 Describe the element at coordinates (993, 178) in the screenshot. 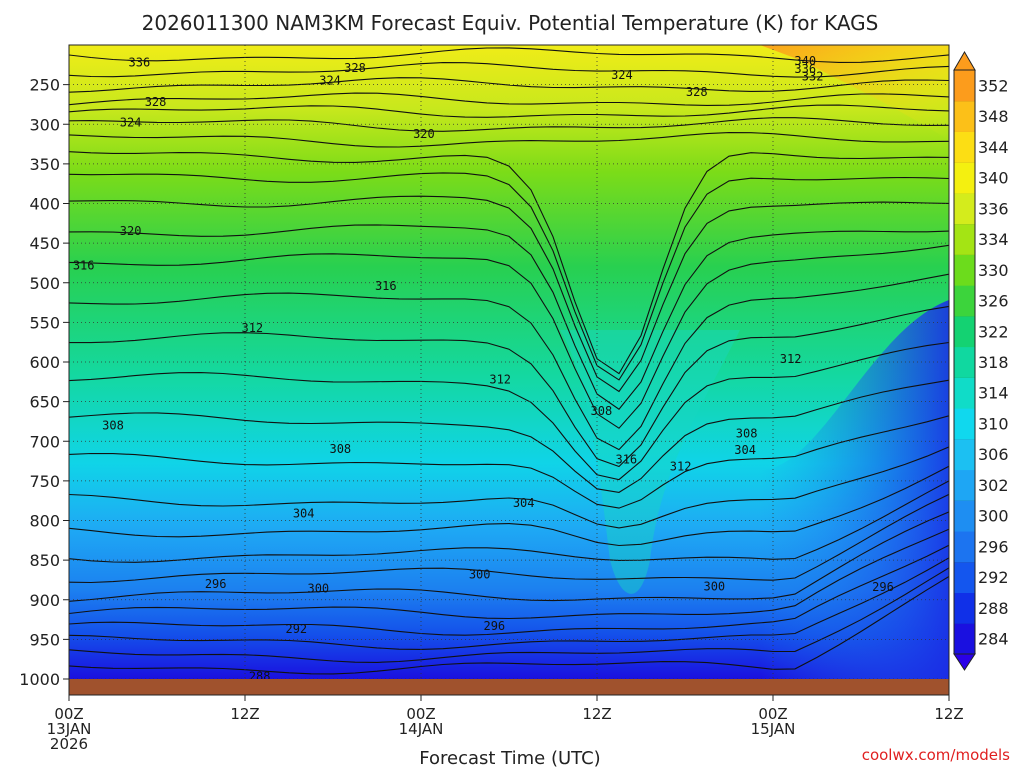

I see `colorbar-label: 340` at that location.